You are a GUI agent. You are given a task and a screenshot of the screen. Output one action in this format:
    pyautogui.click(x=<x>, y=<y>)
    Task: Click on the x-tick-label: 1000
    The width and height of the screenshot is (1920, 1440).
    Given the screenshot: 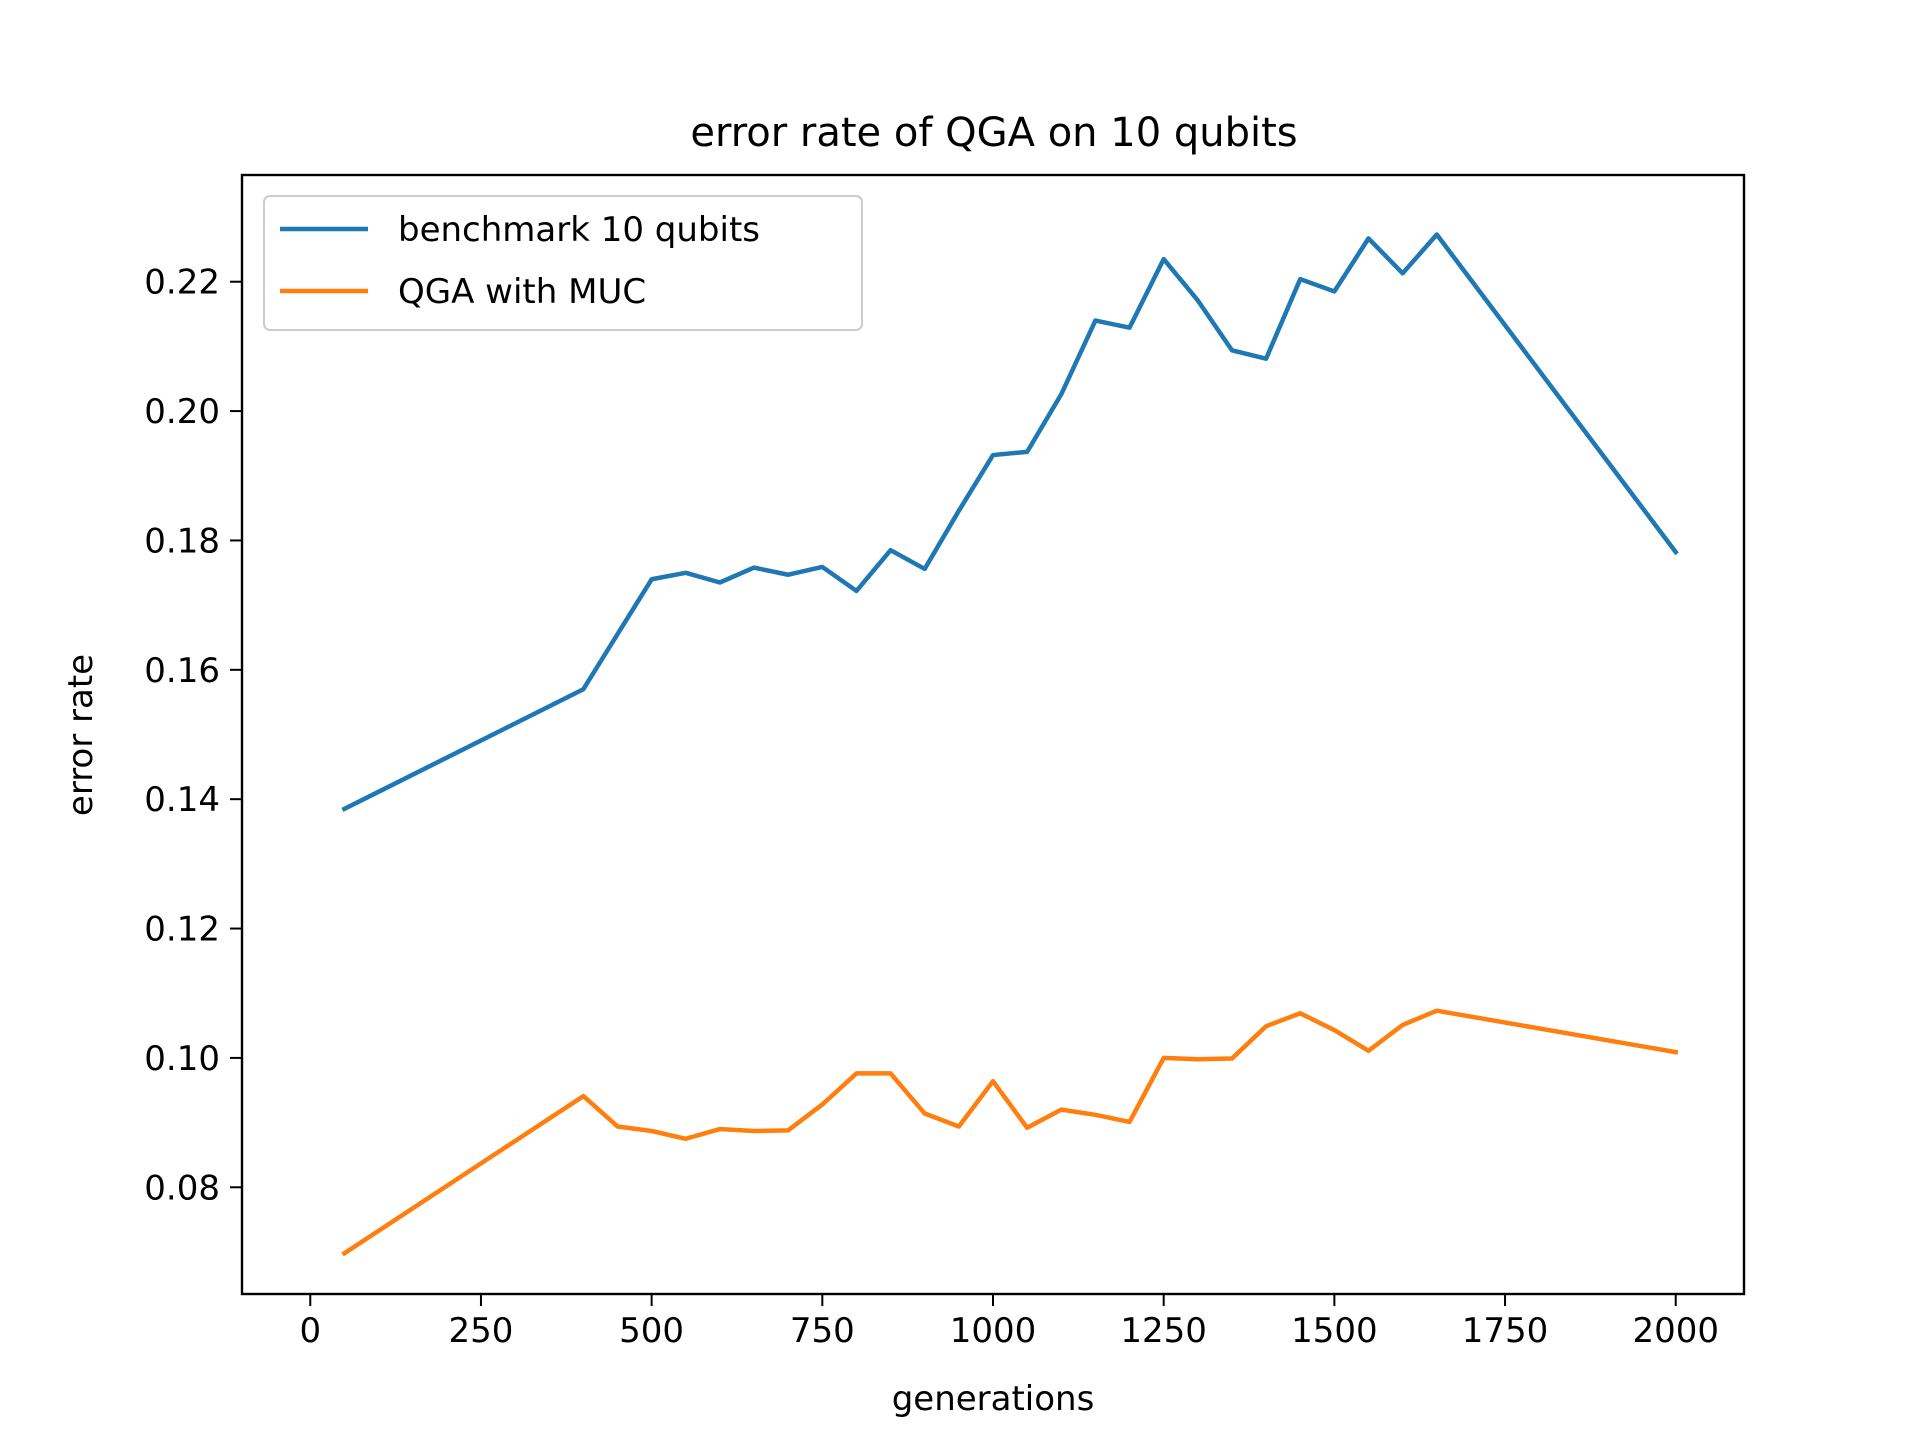 What is the action you would take?
    pyautogui.click(x=993, y=1331)
    